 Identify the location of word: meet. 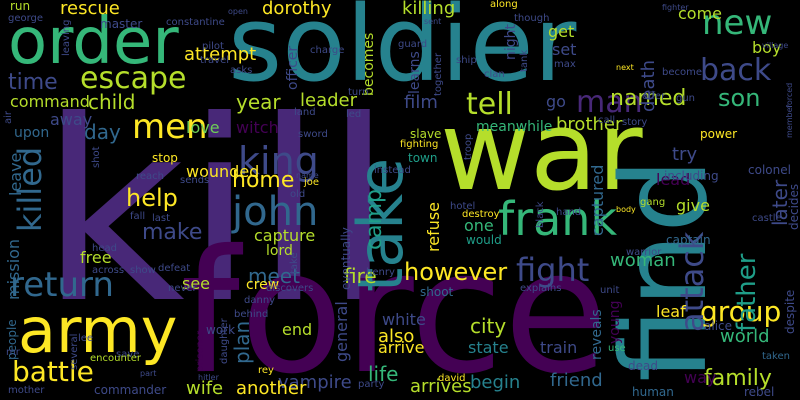
(274, 276).